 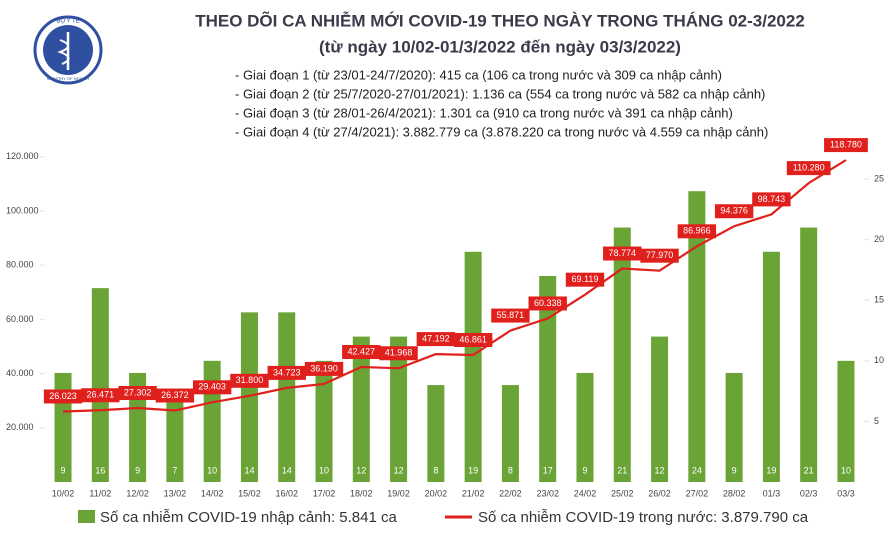 I want to click on y-tick-label: 120.000, so click(x=22, y=156).